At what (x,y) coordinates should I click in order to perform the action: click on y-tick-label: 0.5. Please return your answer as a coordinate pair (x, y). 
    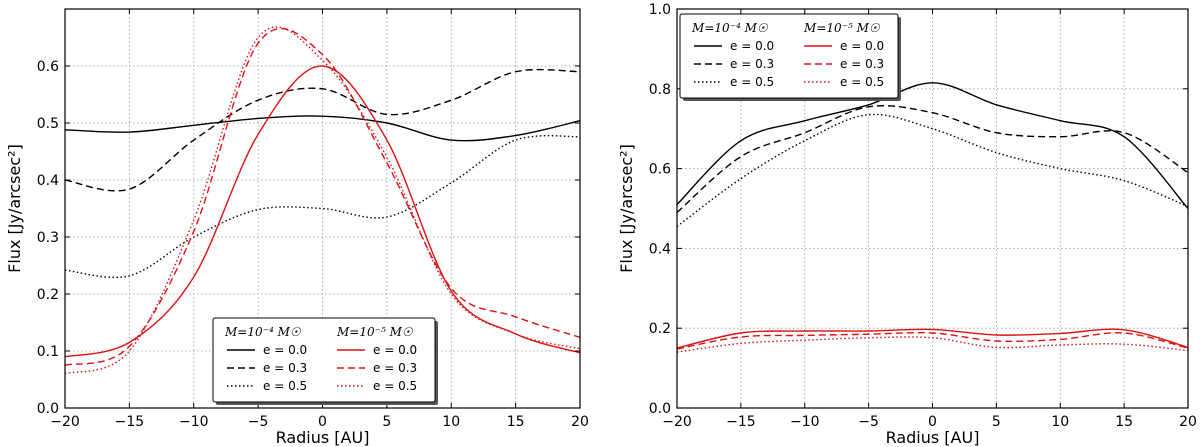
    Looking at the image, I should click on (48, 124).